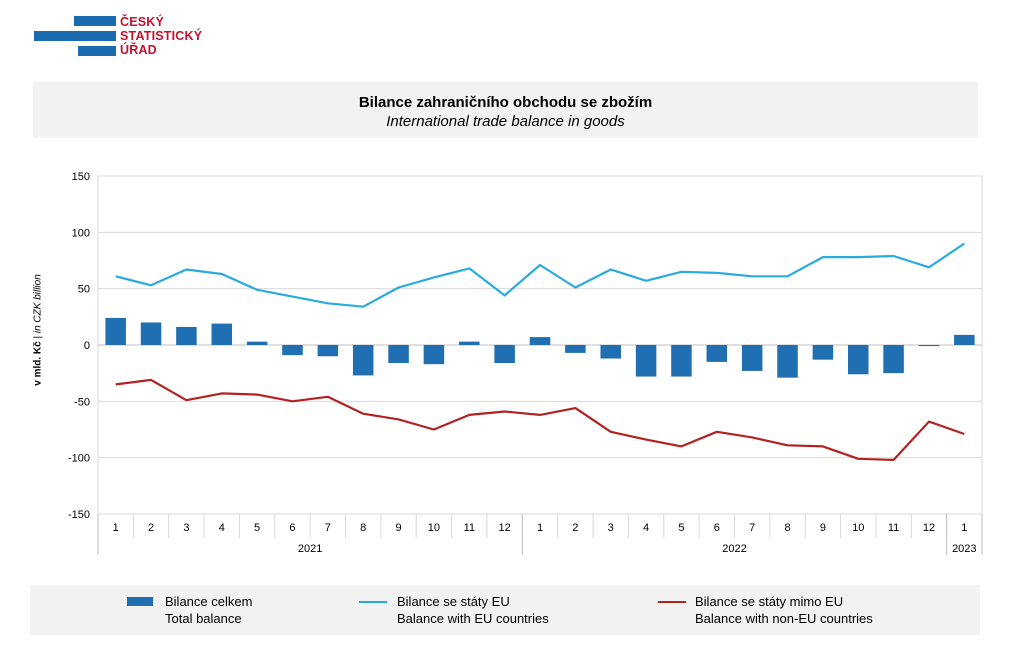 The height and width of the screenshot is (660, 1024). What do you see at coordinates (97, 51) in the screenshot?
I see `logo-bar-bottom` at bounding box center [97, 51].